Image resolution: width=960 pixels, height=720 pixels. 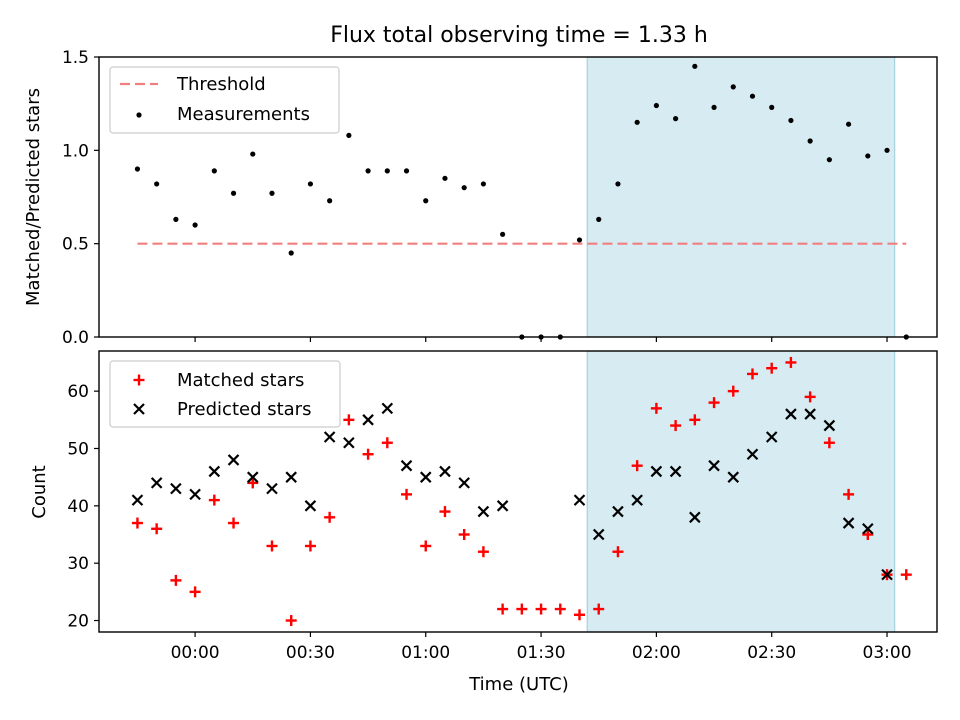 What do you see at coordinates (139, 380) in the screenshot?
I see `legend-matched-swatch` at bounding box center [139, 380].